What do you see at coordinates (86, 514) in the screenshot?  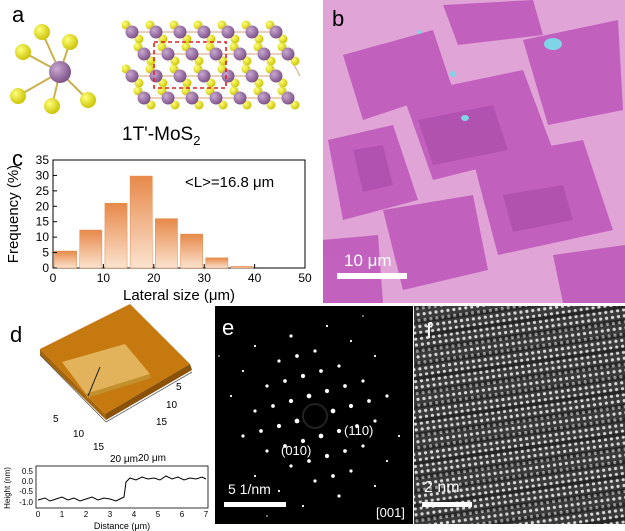 I see `profile-x-tick: 2` at bounding box center [86, 514].